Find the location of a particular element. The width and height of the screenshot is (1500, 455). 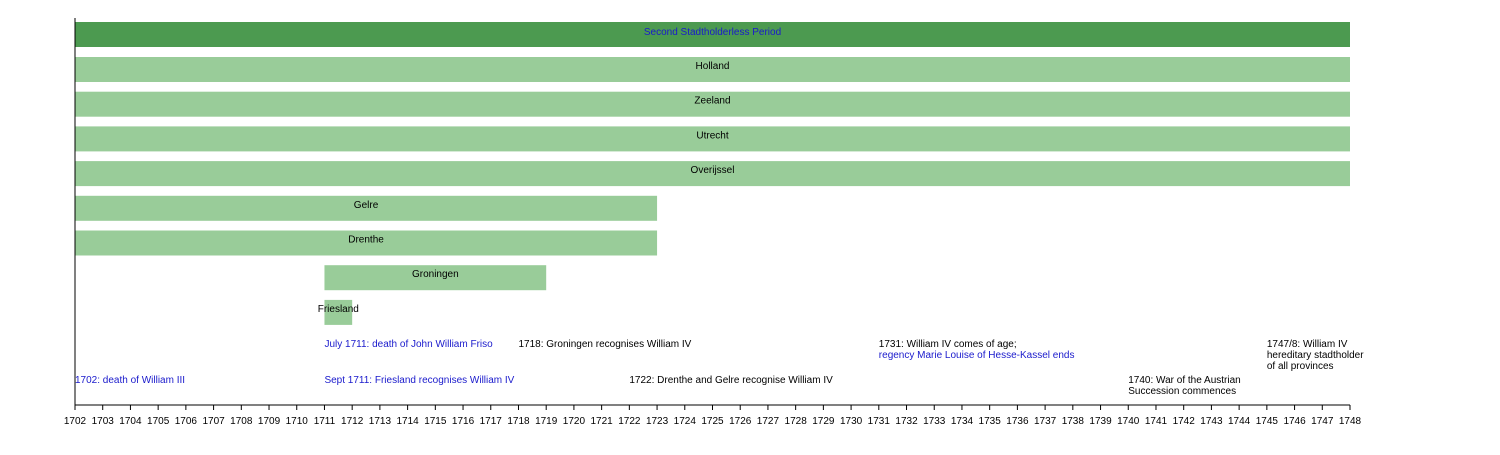

period-bar is located at coordinates (712, 34).